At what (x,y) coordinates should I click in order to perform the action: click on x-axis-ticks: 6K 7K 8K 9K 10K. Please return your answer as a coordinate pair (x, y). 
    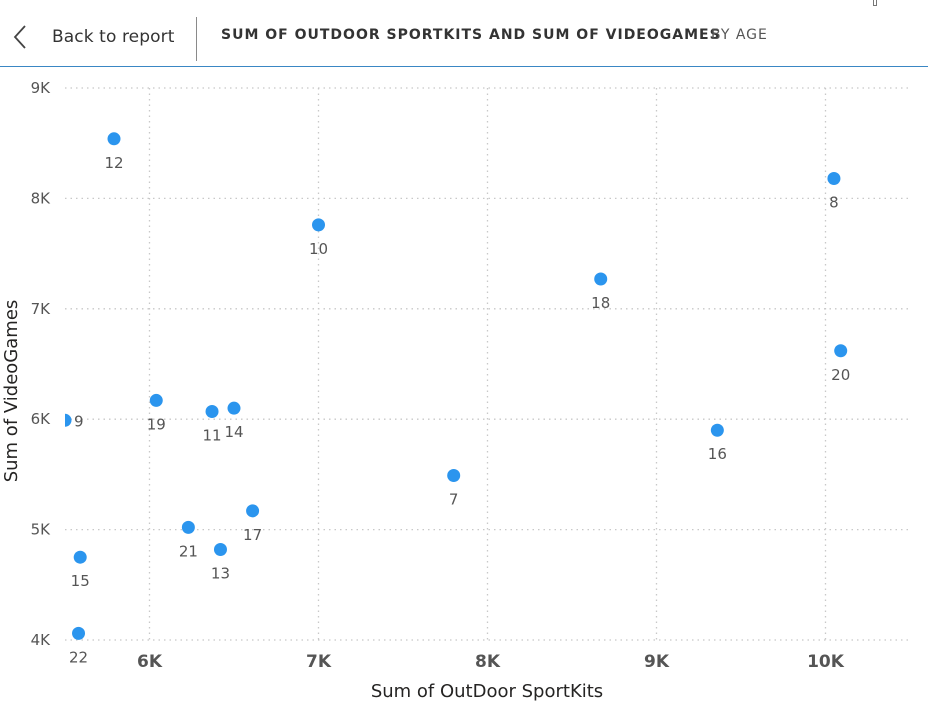
    Looking at the image, I should click on (491, 662).